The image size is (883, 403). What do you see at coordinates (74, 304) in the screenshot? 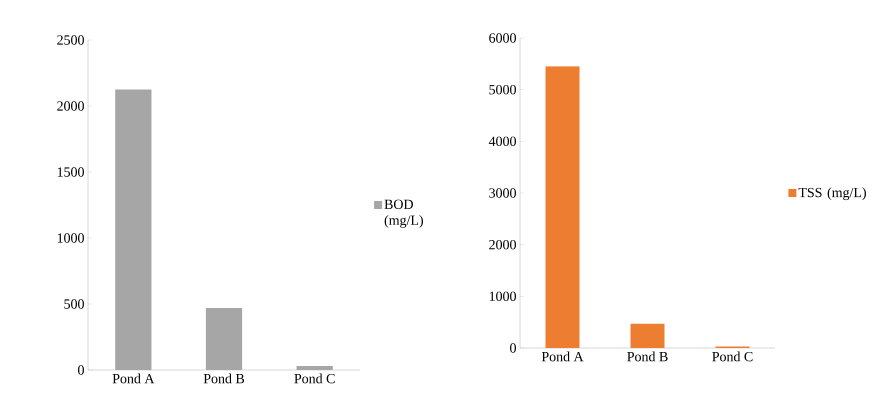
I see `y-tick-label: 500` at bounding box center [74, 304].